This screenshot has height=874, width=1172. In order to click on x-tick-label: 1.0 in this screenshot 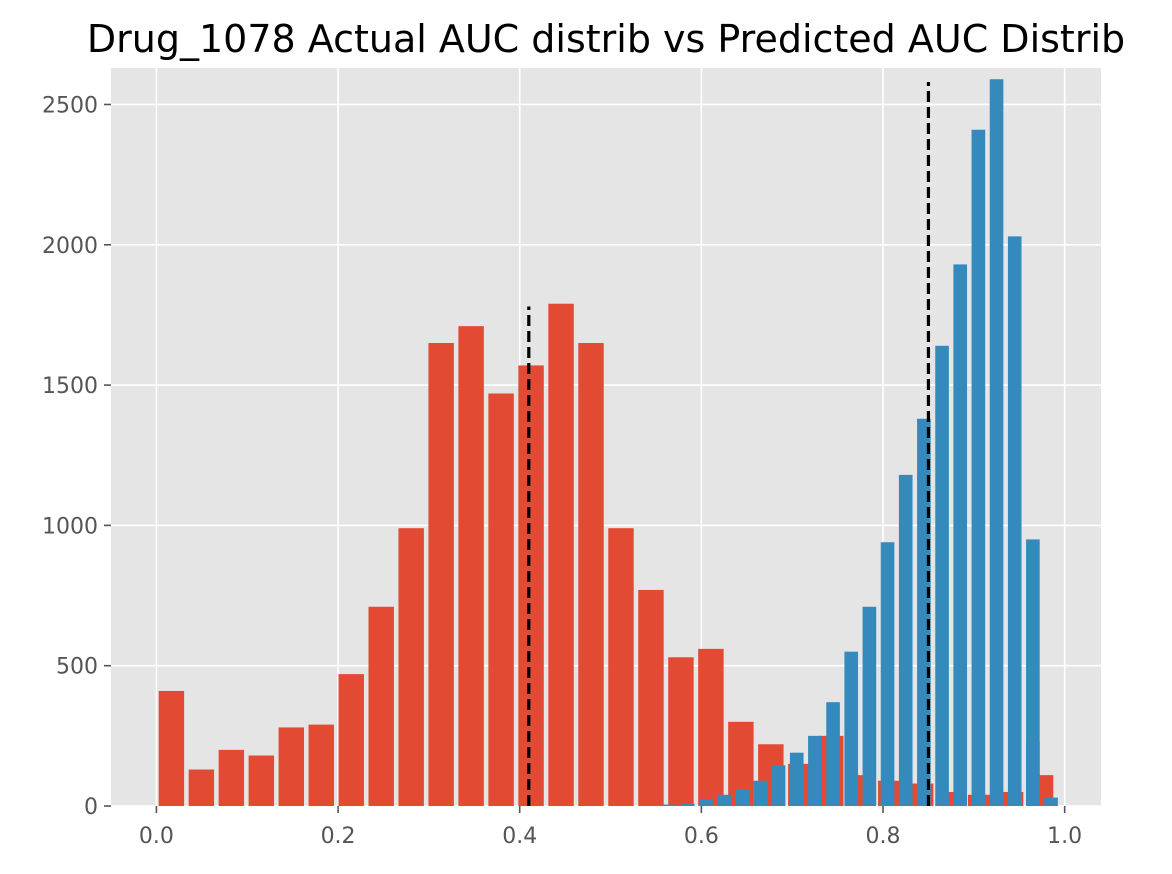, I will do `click(1064, 836)`.